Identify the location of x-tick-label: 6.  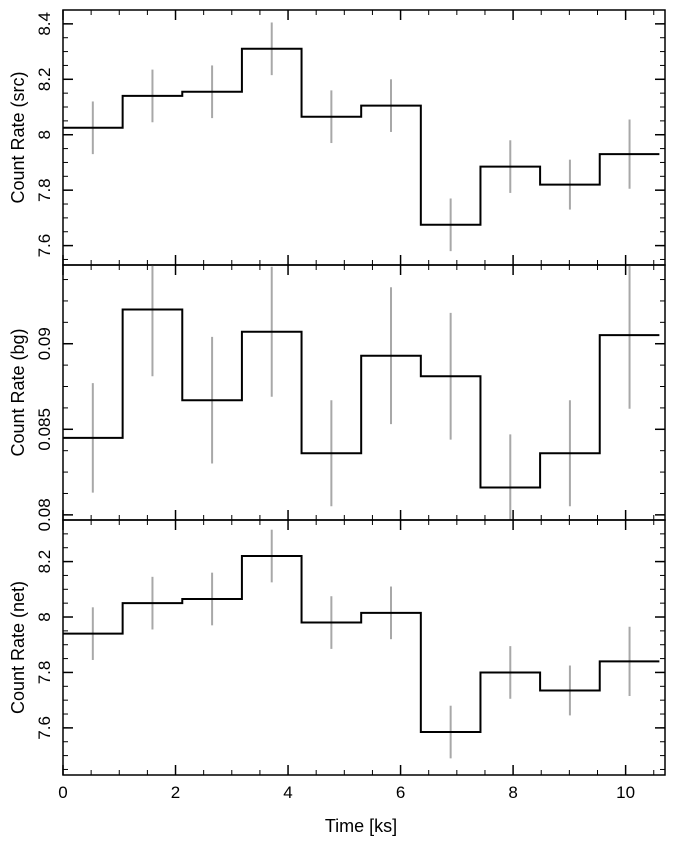
(400, 792).